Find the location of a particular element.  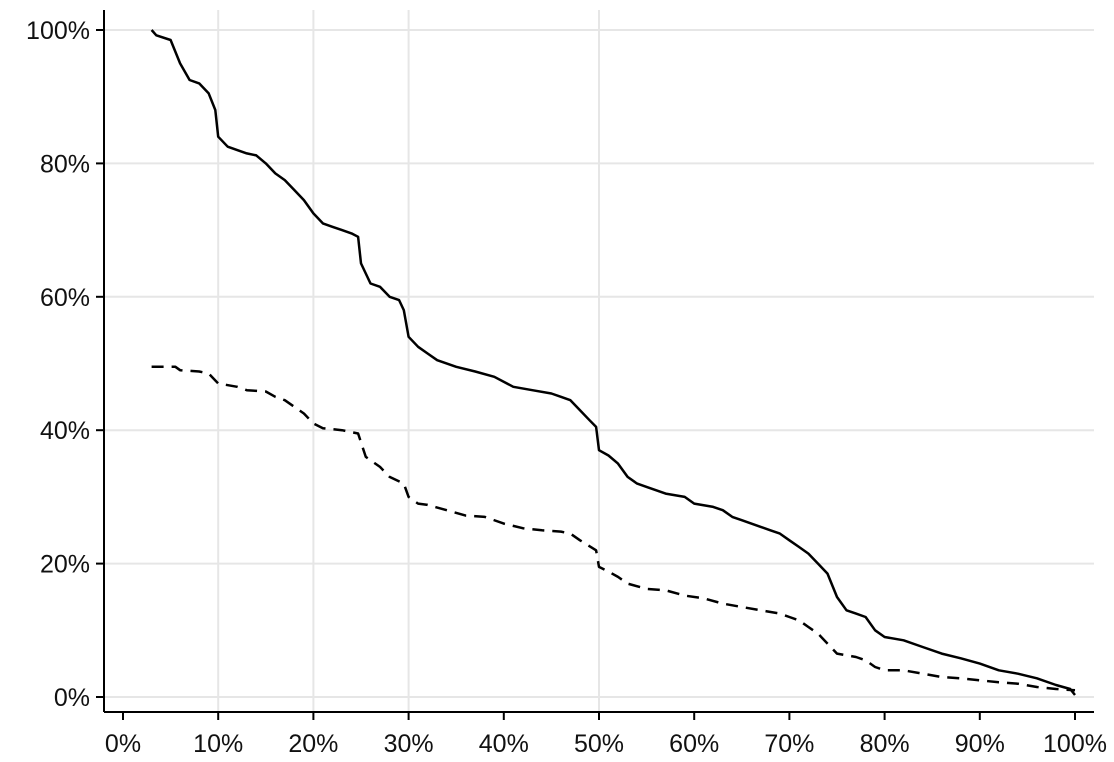

x-tick-label: 30% is located at coordinates (409, 744).